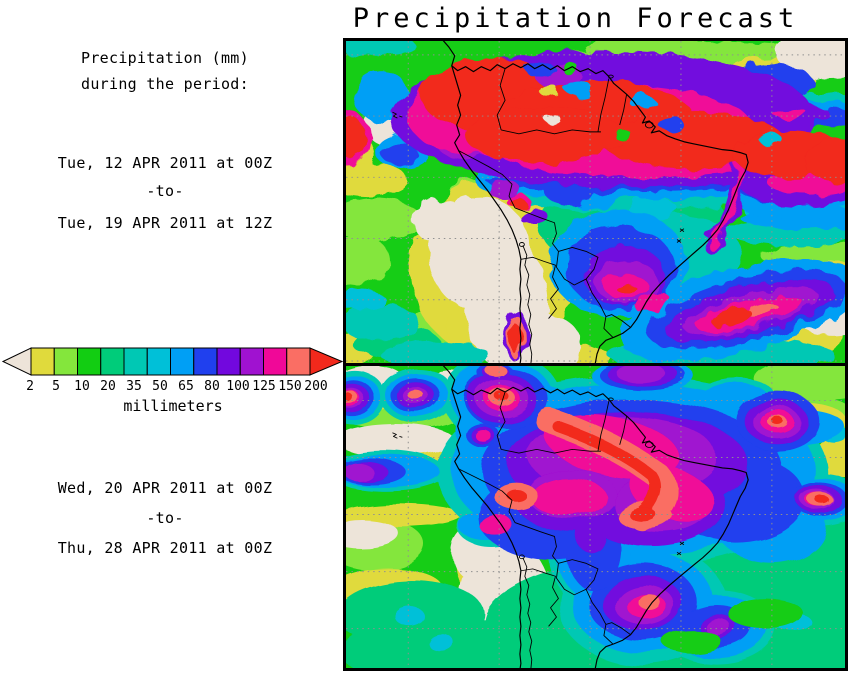 The image size is (850, 673). I want to click on period1-start: Tue, 12 APR 2011 at 00Z, so click(165, 163).